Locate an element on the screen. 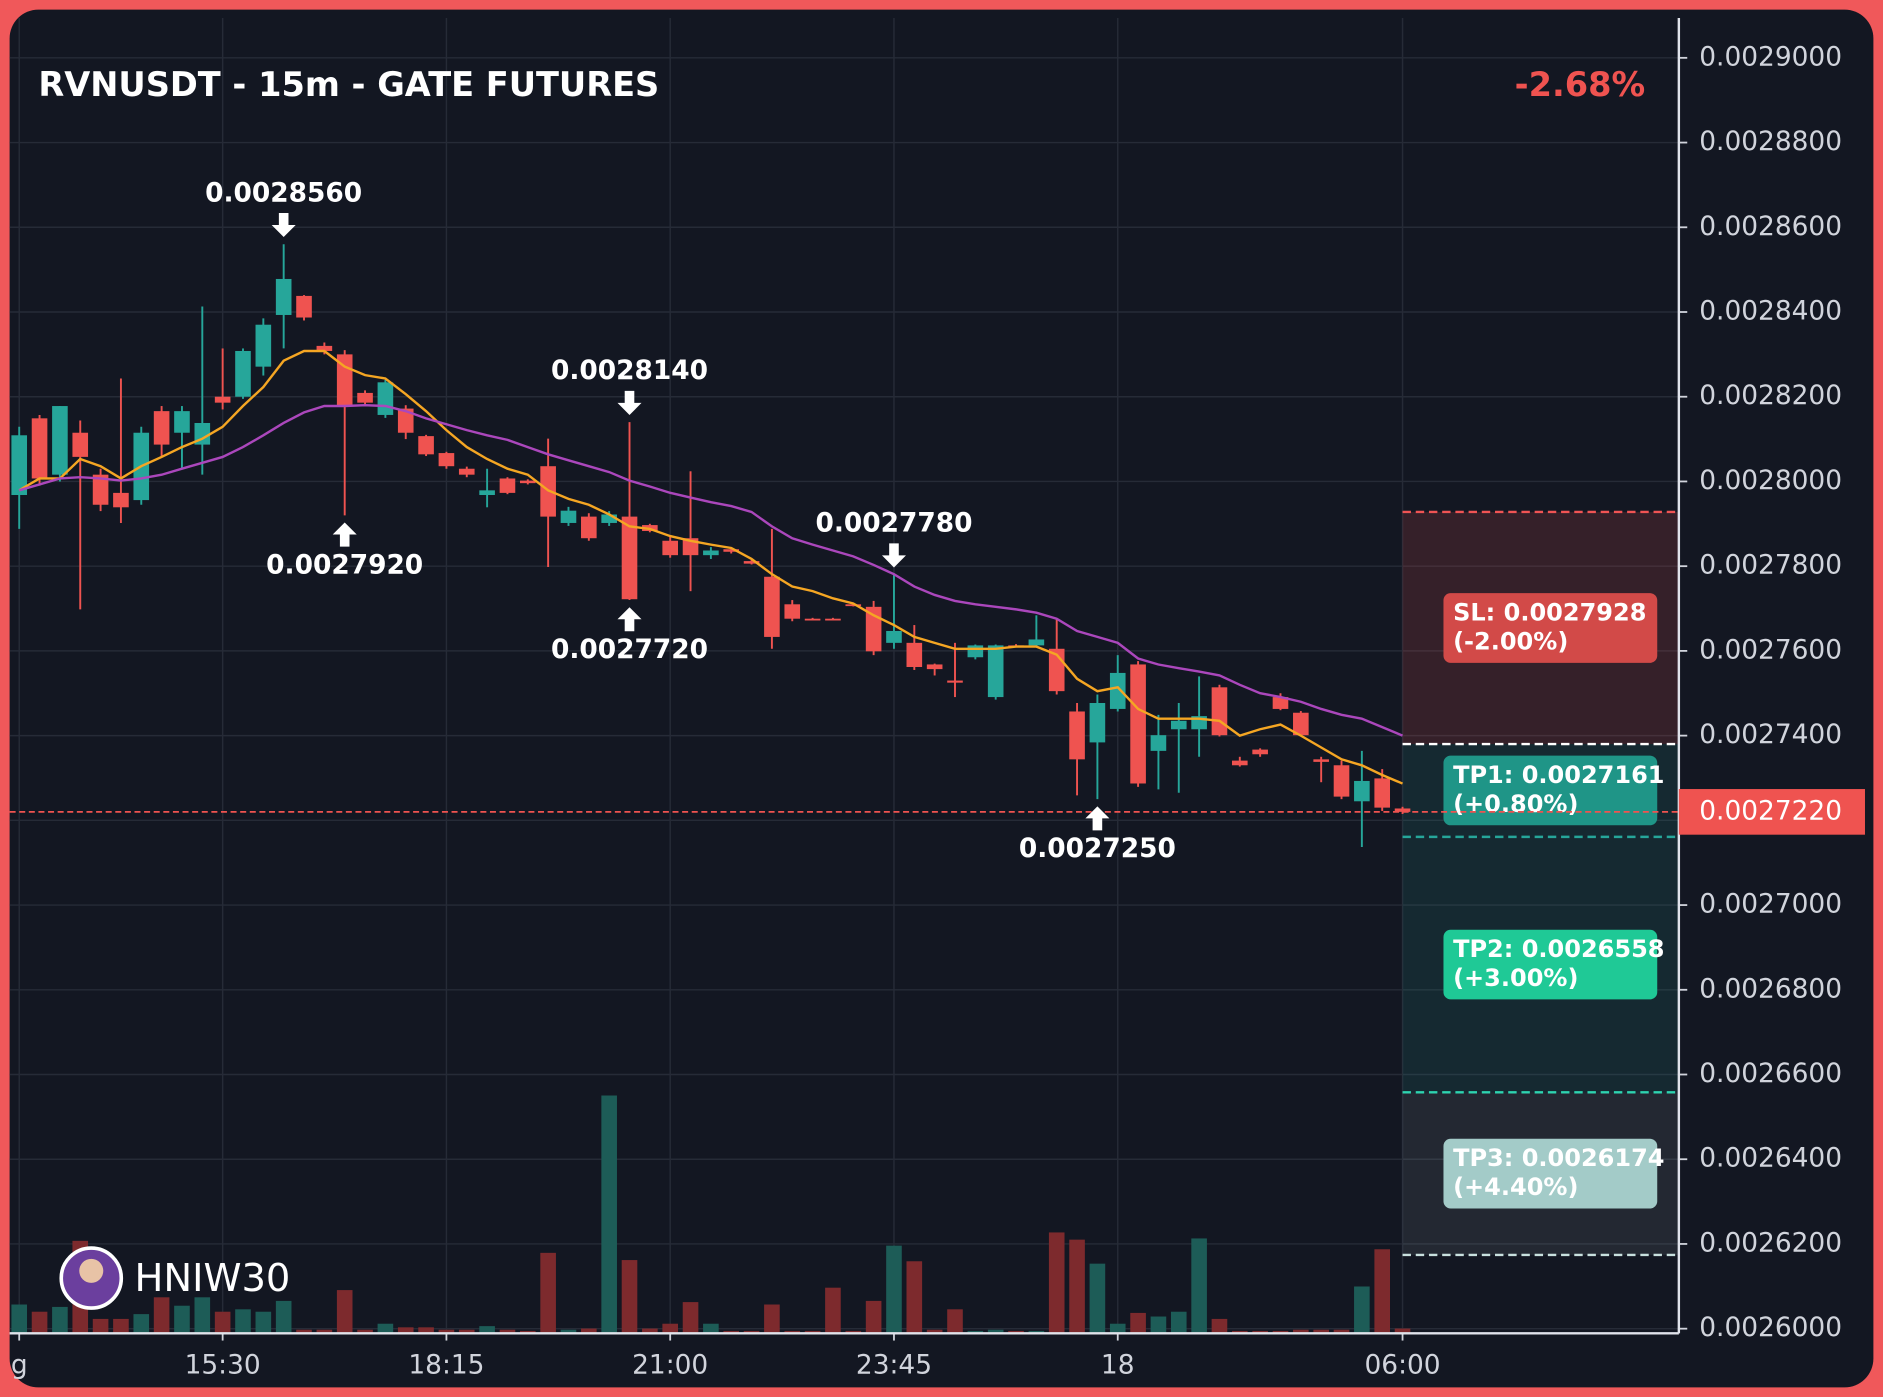 The height and width of the screenshot is (1397, 1883). y-tick-label: 0.0027800 is located at coordinates (1770, 565).